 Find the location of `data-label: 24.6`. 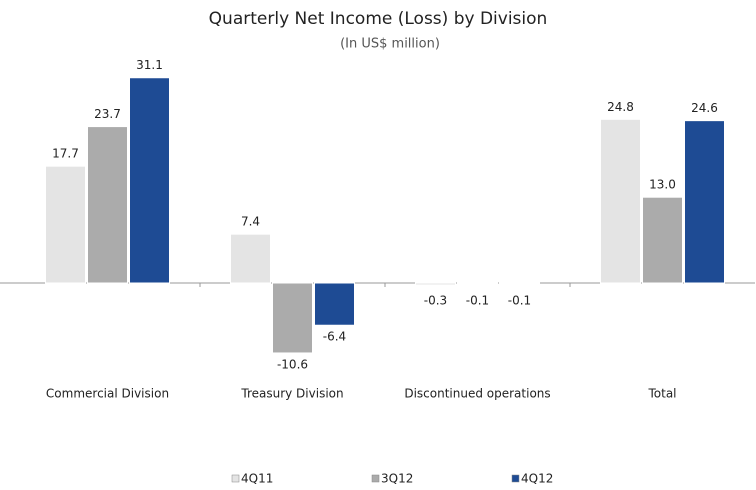

data-label: 24.6 is located at coordinates (704, 108).